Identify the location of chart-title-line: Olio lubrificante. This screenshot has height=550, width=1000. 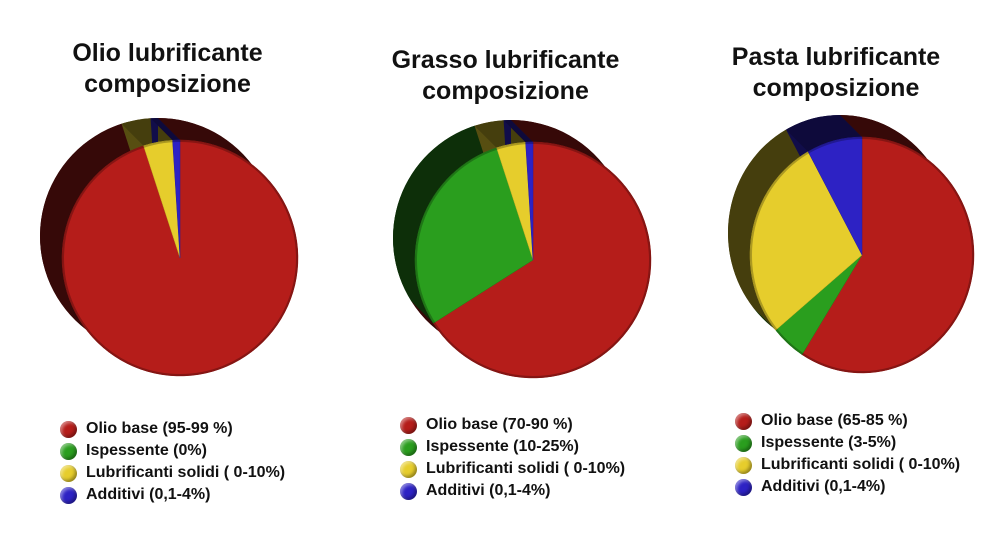
(167, 53).